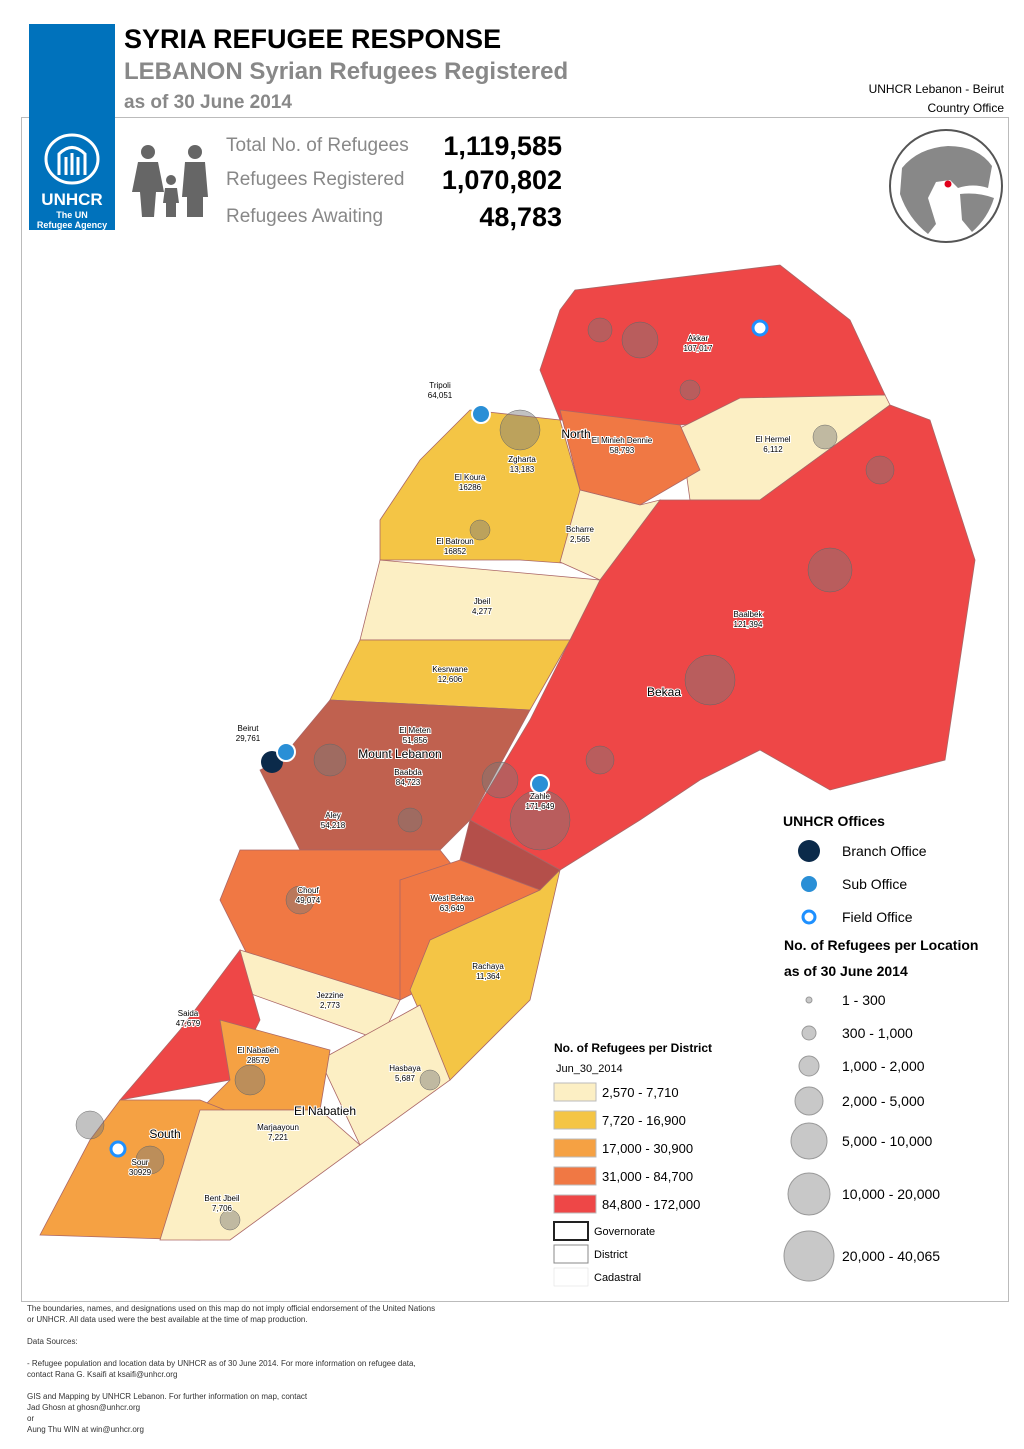 The height and width of the screenshot is (1449, 1024). Describe the element at coordinates (330, 1005) in the screenshot. I see `district-value: 2,773` at that location.